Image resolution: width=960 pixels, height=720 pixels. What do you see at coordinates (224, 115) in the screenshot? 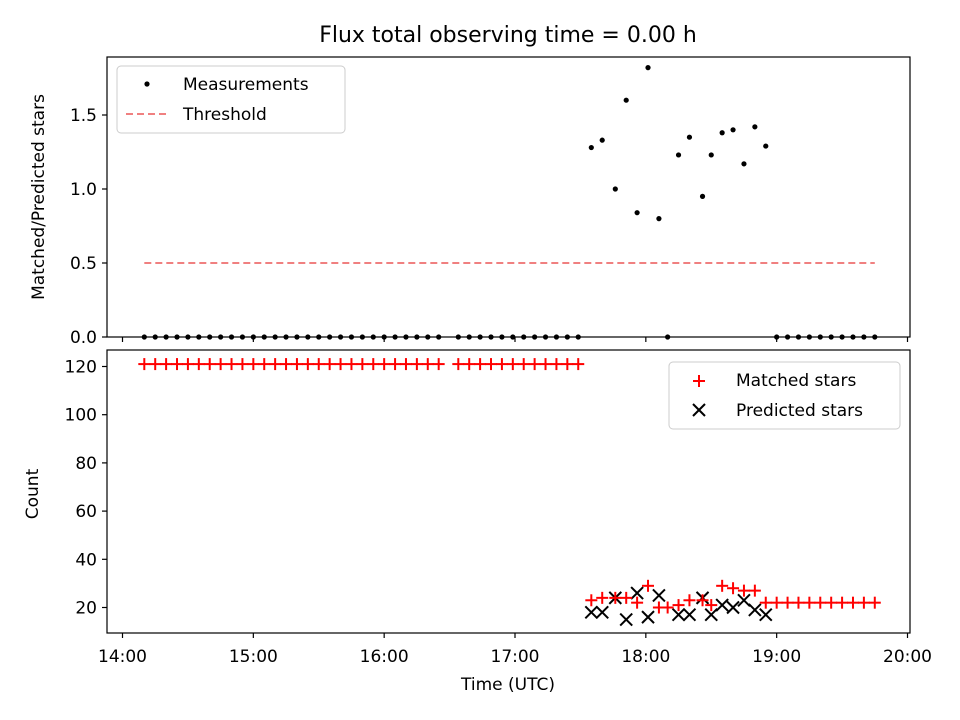
I see `legend-threshold-label: Threshold` at bounding box center [224, 115].